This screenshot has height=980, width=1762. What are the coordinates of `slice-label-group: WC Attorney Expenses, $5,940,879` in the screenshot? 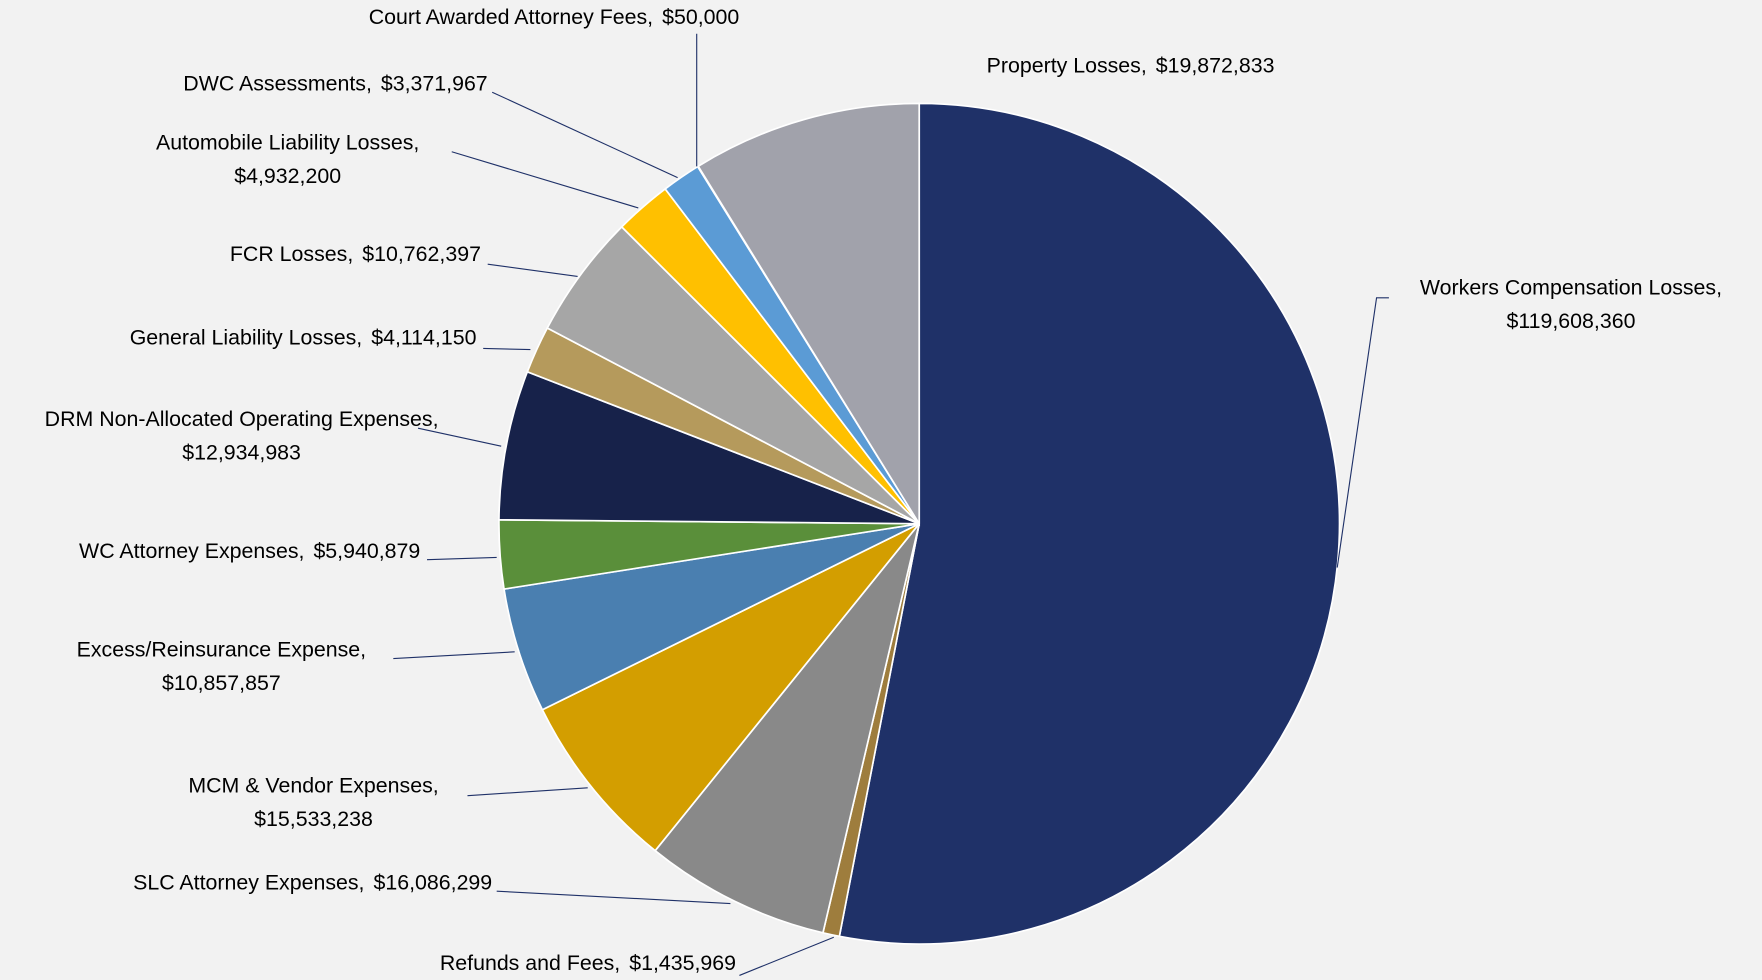 It's located at (249, 550).